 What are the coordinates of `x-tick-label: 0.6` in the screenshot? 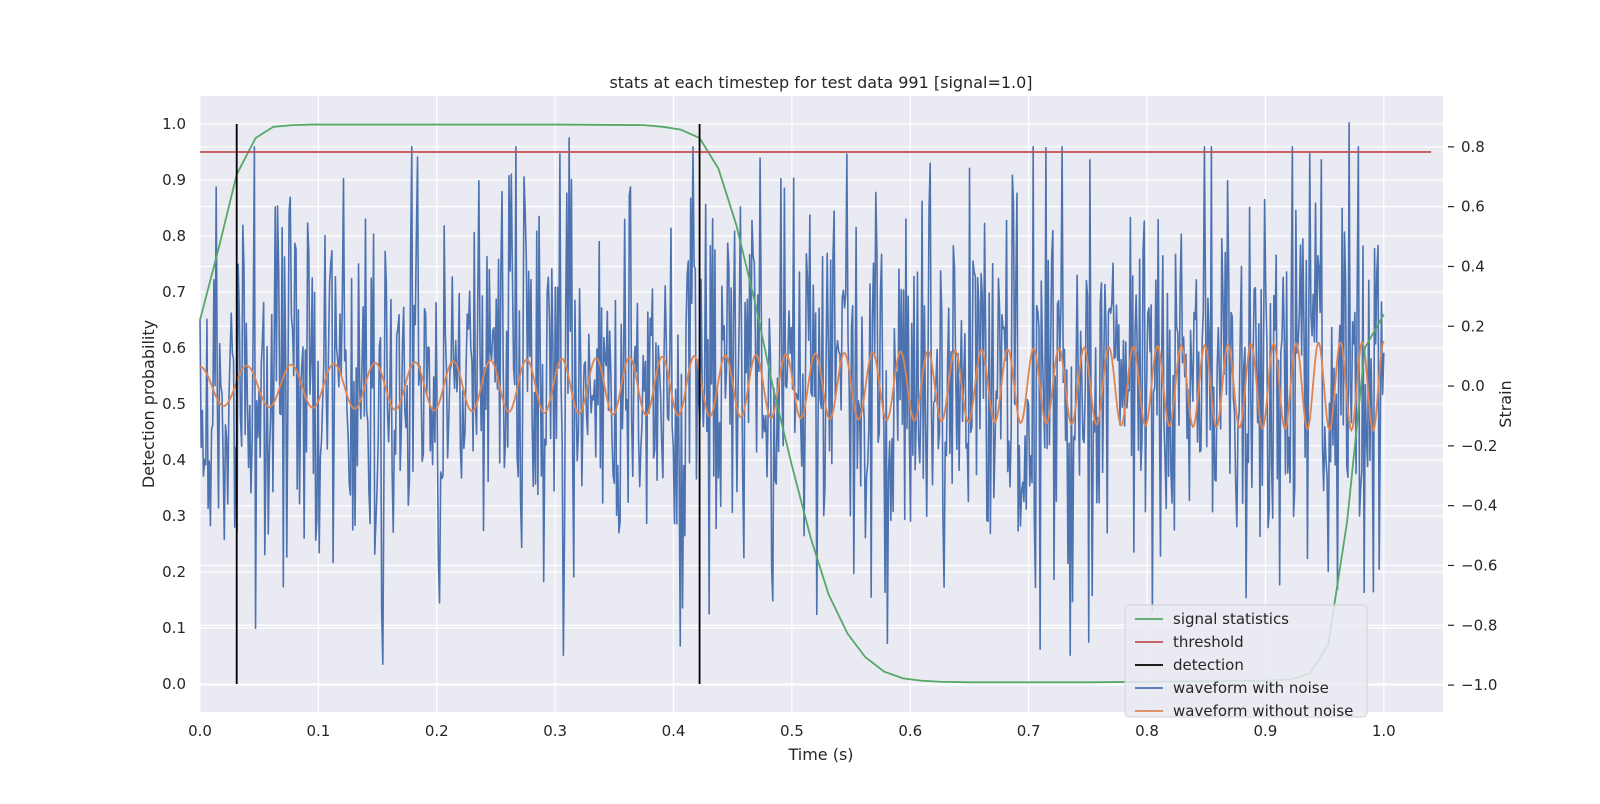 It's located at (910, 731).